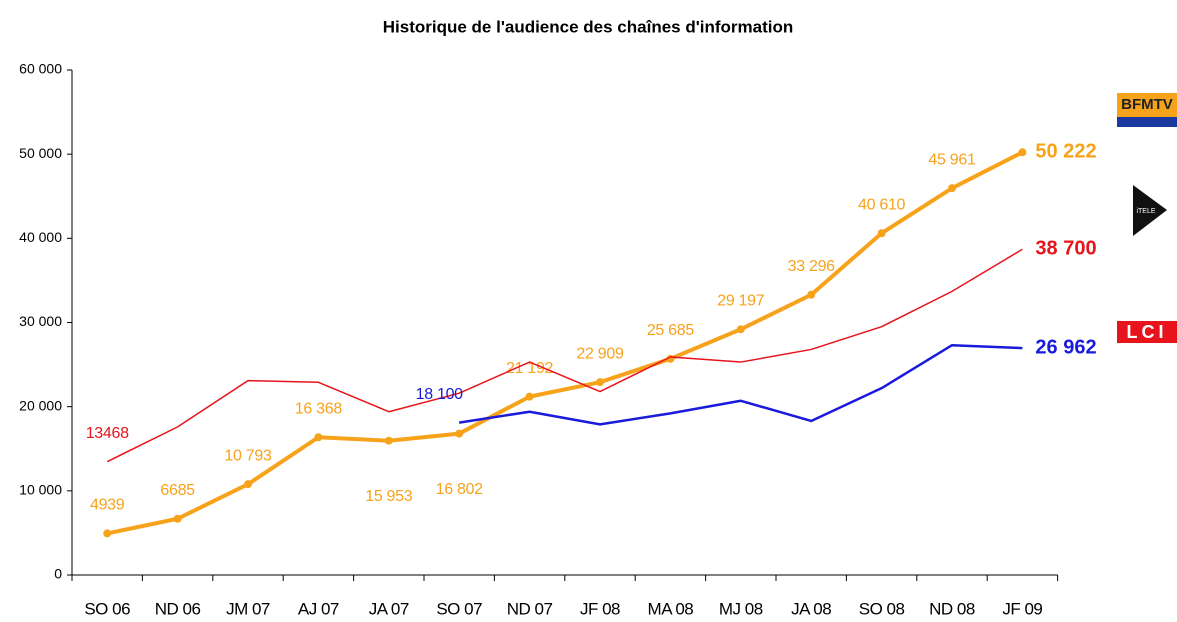  Describe the element at coordinates (671, 608) in the screenshot. I see `x-tick-label: MA 08` at that location.